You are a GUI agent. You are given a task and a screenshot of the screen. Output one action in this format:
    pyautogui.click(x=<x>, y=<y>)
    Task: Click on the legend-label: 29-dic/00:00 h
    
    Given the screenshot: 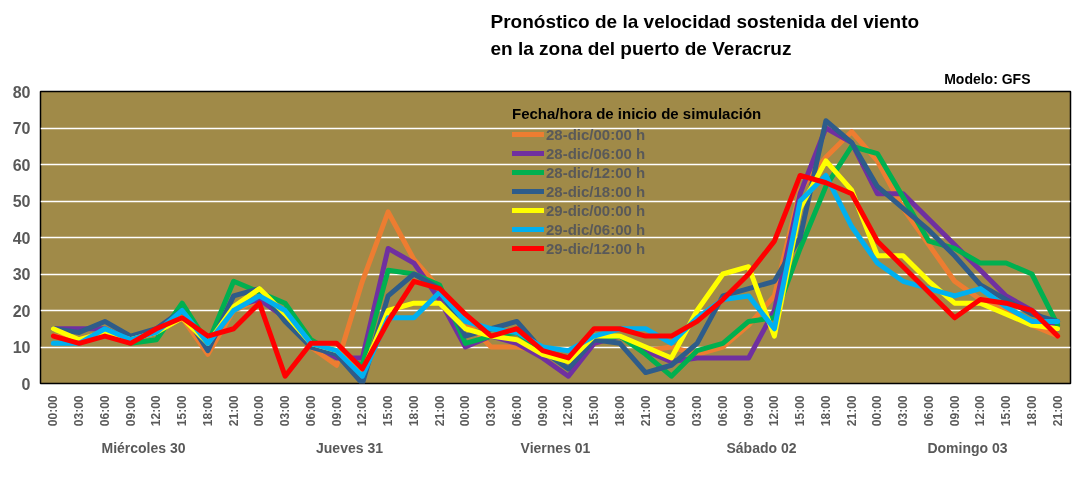 What is the action you would take?
    pyautogui.click(x=596, y=210)
    